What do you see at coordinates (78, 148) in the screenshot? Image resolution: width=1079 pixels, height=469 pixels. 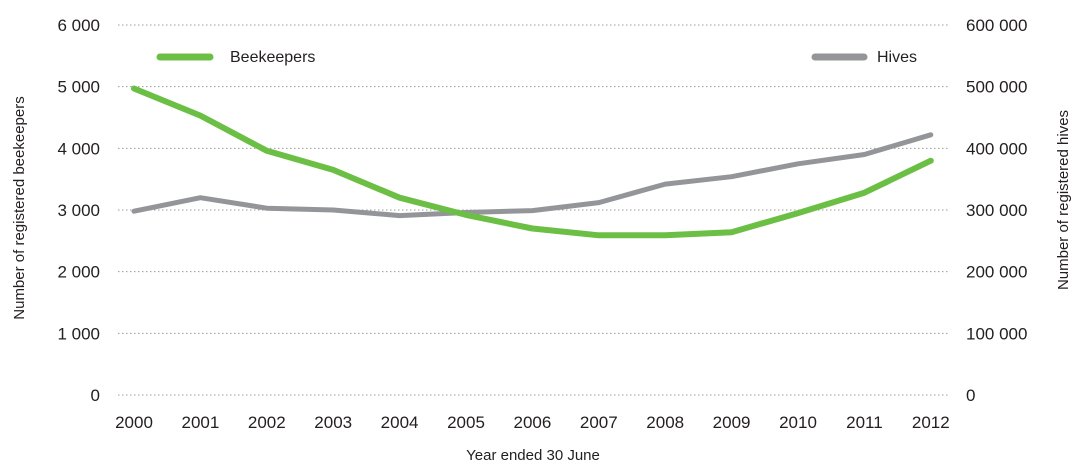 I see `left-tick-label: 4 000` at bounding box center [78, 148].